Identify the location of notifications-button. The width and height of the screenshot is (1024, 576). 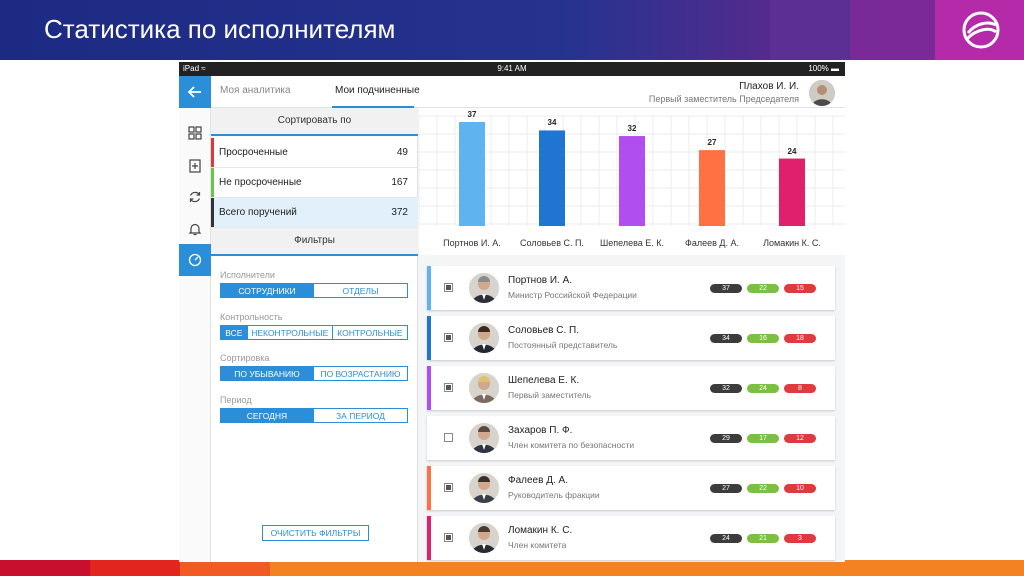
(195, 229).